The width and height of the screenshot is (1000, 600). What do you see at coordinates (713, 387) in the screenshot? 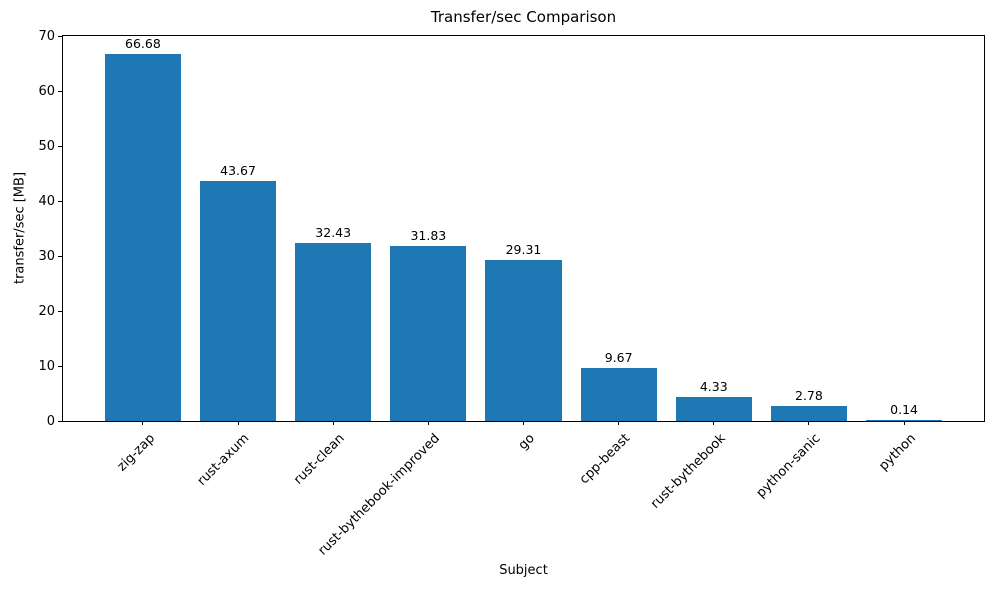
I see `bar-value-label: 4.33` at bounding box center [713, 387].